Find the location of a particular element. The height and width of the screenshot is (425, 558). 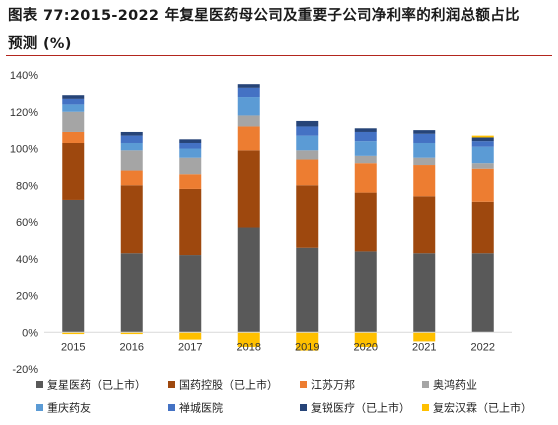

legend-label: 复宏汉霖（已上市） is located at coordinates (482, 408).